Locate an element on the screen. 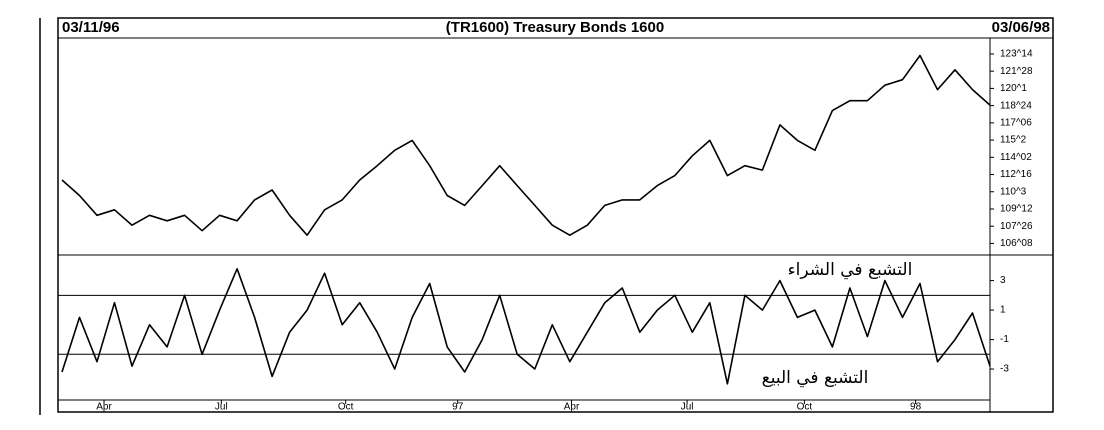  y-tick-label: 120^1 is located at coordinates (1013, 88).